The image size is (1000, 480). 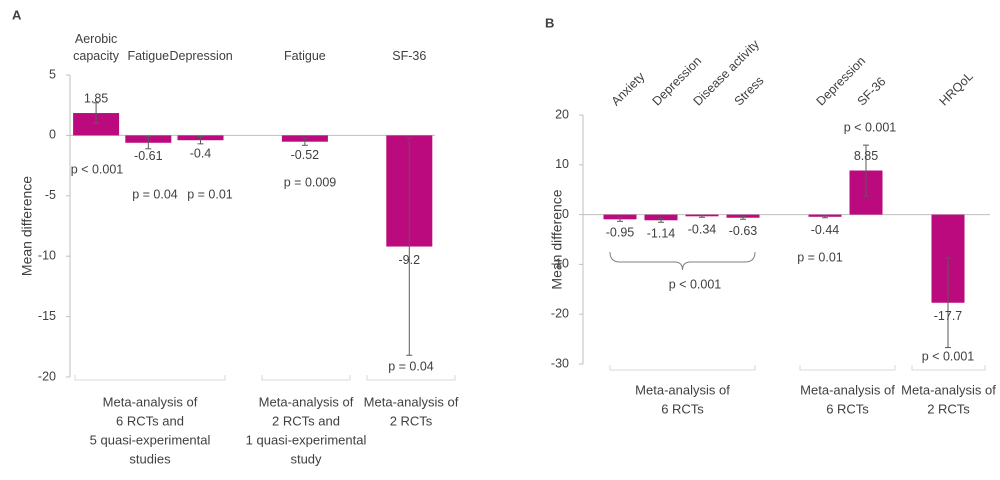 I want to click on x-category-label: HRQoL, so click(x=956, y=88).